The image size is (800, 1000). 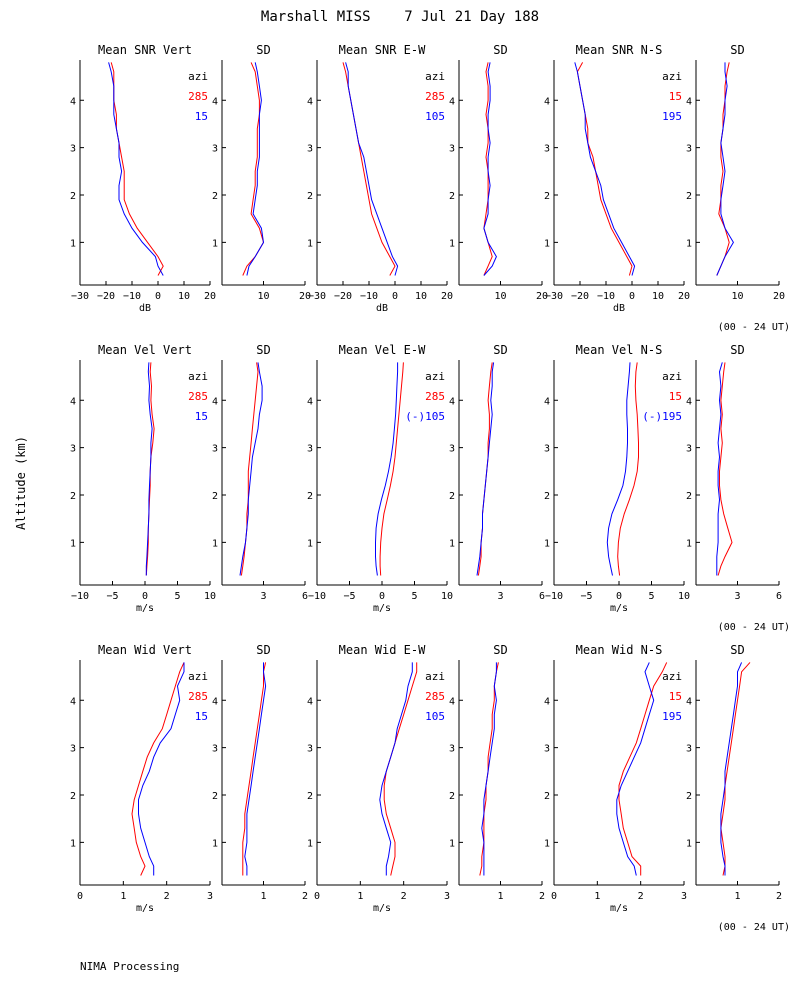 I want to click on panel-wid-6: SD 1 2 3 4 1 2, so click(x=734, y=772).